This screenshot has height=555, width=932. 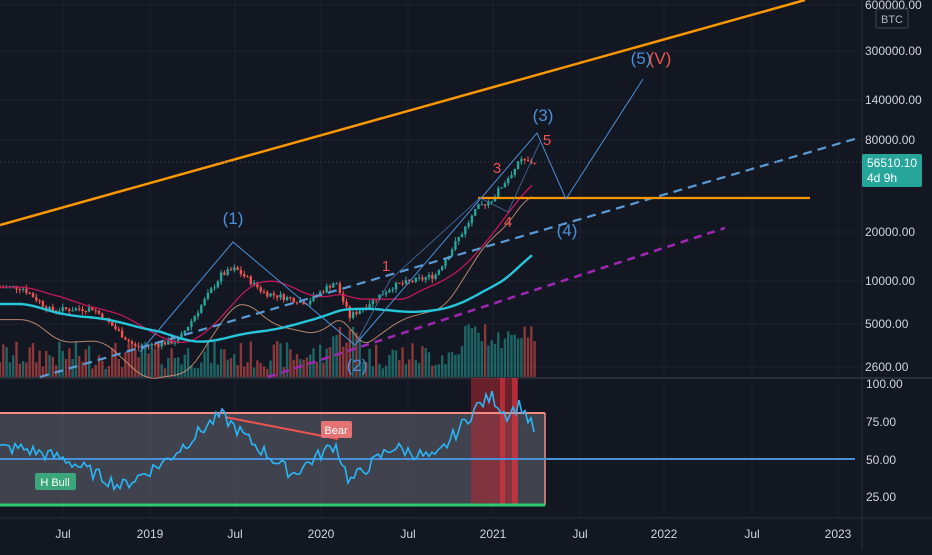 What do you see at coordinates (890, 140) in the screenshot?
I see `price-tick-80000: 80000.00` at bounding box center [890, 140].